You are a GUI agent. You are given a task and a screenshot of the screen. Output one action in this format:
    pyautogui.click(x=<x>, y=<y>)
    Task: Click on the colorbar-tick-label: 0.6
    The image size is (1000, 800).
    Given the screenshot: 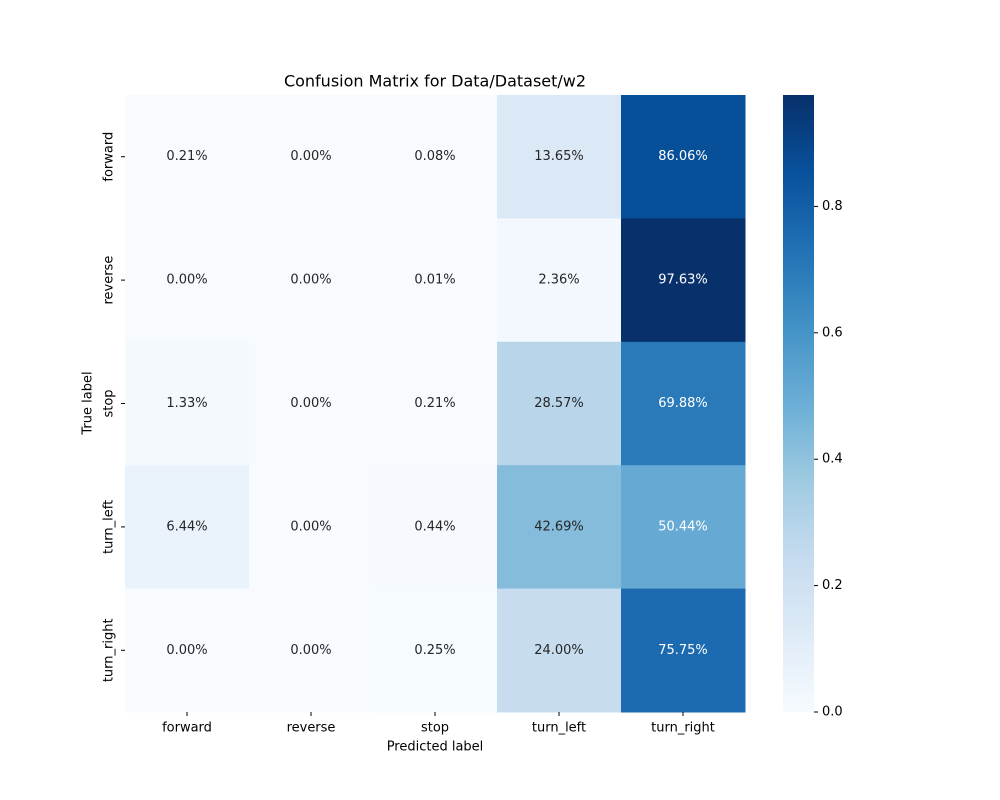 What is the action you would take?
    pyautogui.click(x=832, y=332)
    